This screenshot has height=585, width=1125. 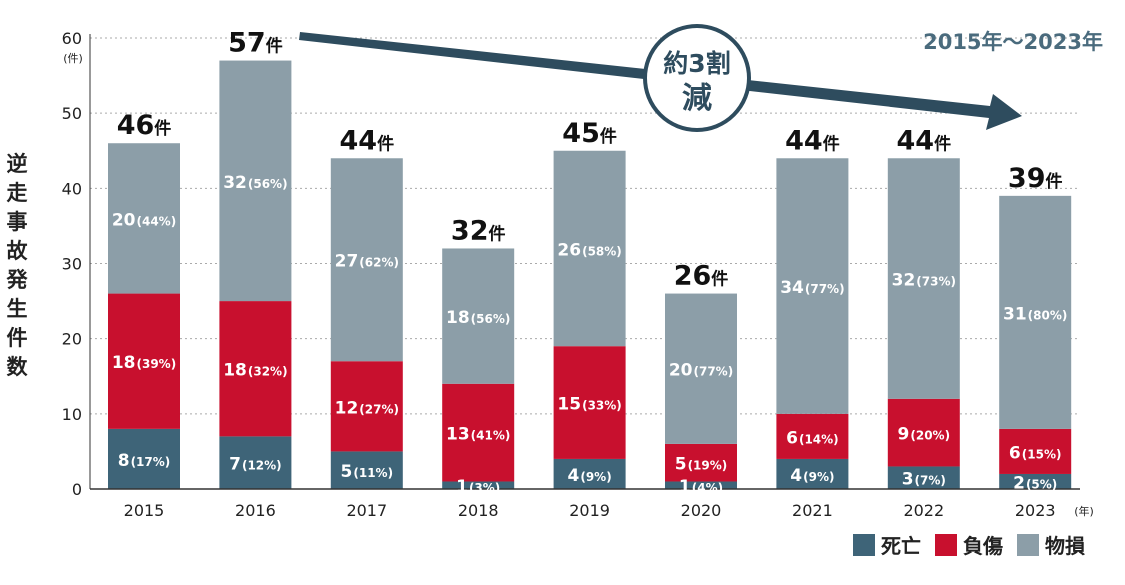 I want to click on x-tick-label: 2020, so click(x=701, y=510).